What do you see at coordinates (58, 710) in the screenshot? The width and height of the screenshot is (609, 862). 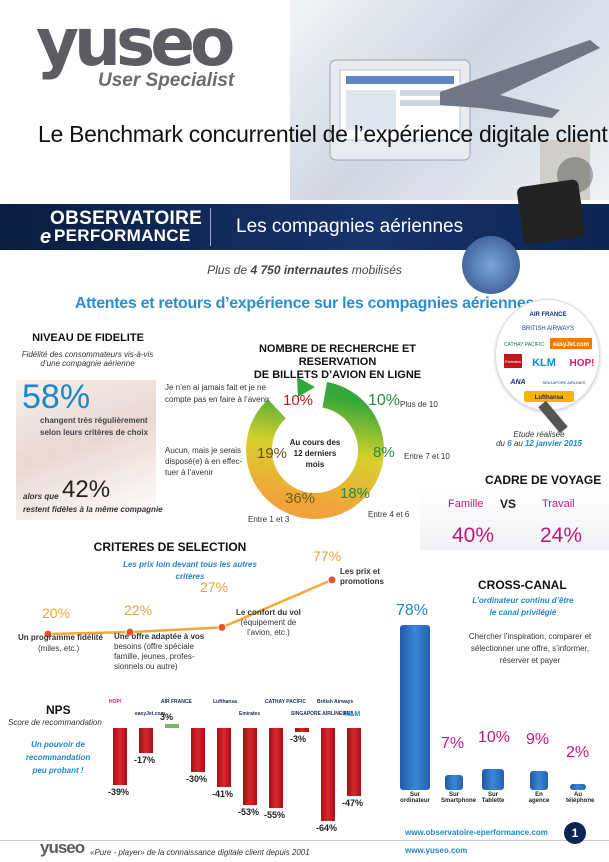 I see `nps-title: NPS` at bounding box center [58, 710].